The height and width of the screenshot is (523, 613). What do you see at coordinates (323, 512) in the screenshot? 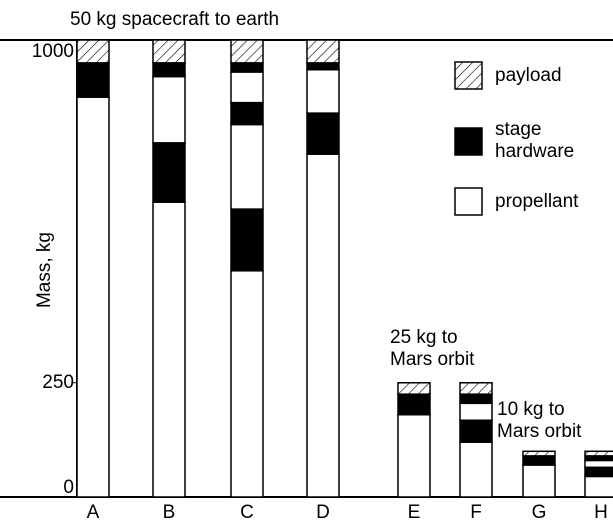
I see `x-tick-label: D` at bounding box center [323, 512].